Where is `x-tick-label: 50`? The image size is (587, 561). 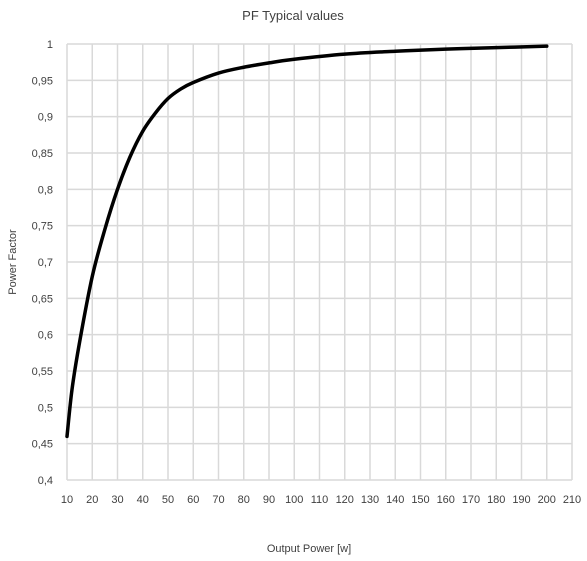
x-tick-label: 50 is located at coordinates (168, 500).